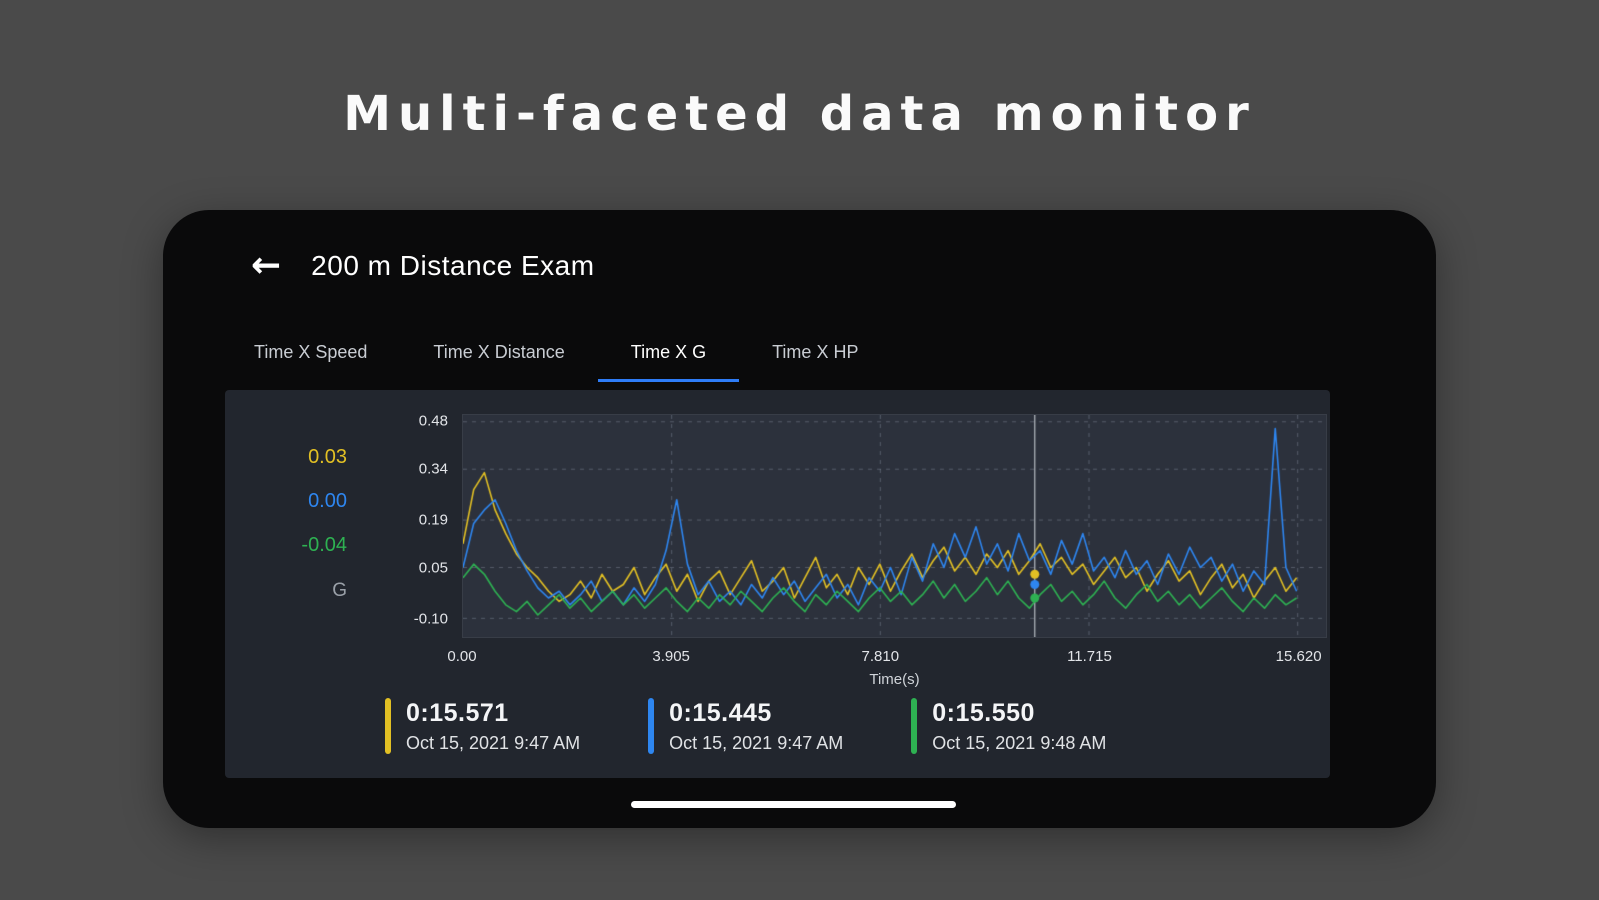  Describe the element at coordinates (815, 352) in the screenshot. I see `tab-time-x-hp: Time X HP` at that location.